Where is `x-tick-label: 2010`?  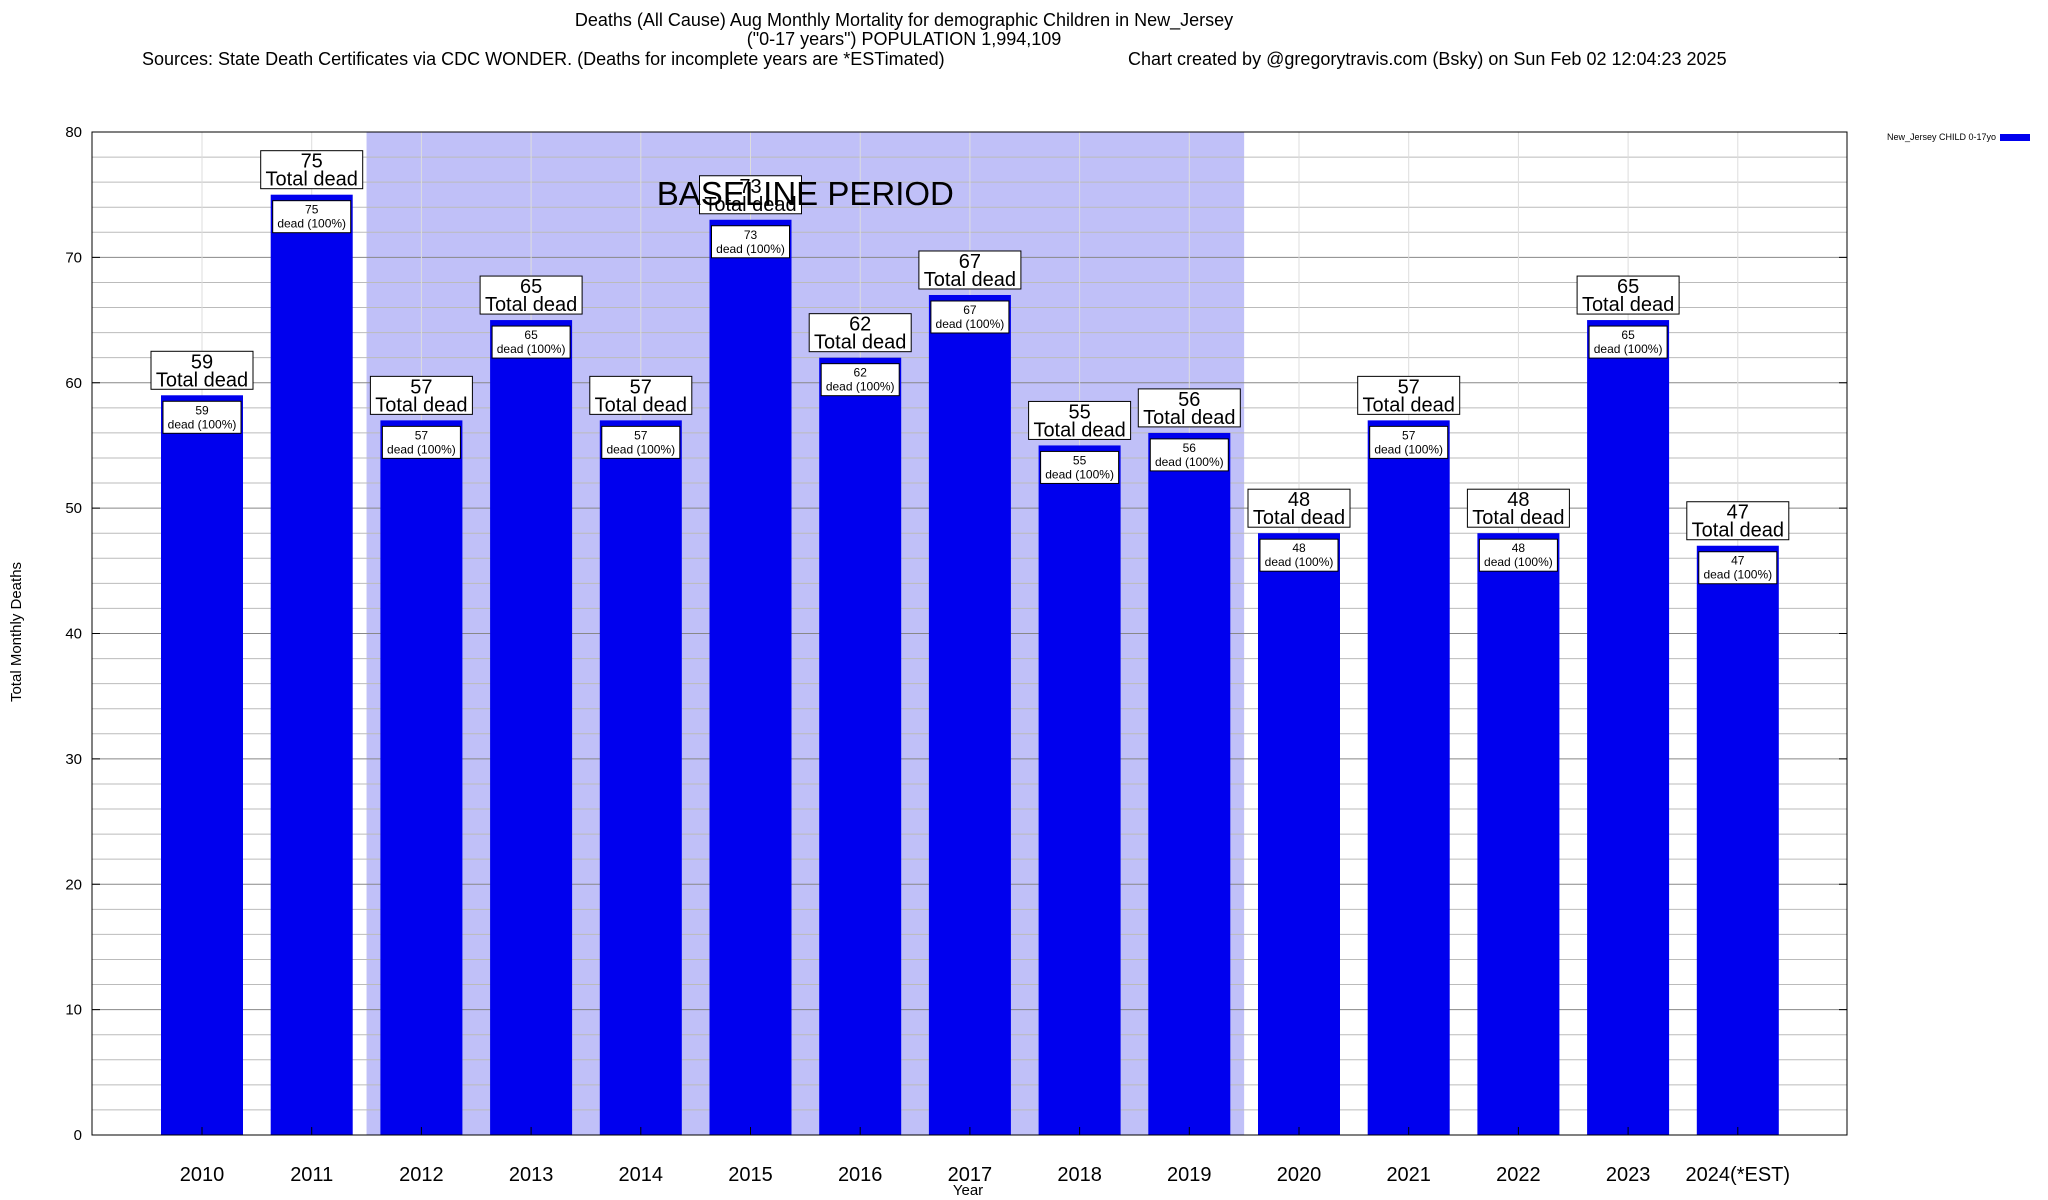
x-tick-label: 2010 is located at coordinates (202, 1175).